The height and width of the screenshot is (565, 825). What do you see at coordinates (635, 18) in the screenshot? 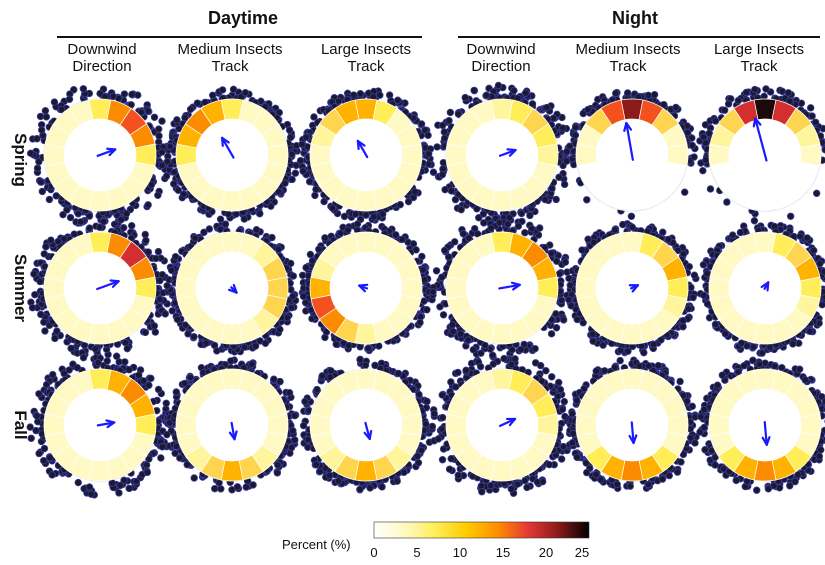
I see `group-title-night: Night` at bounding box center [635, 18].